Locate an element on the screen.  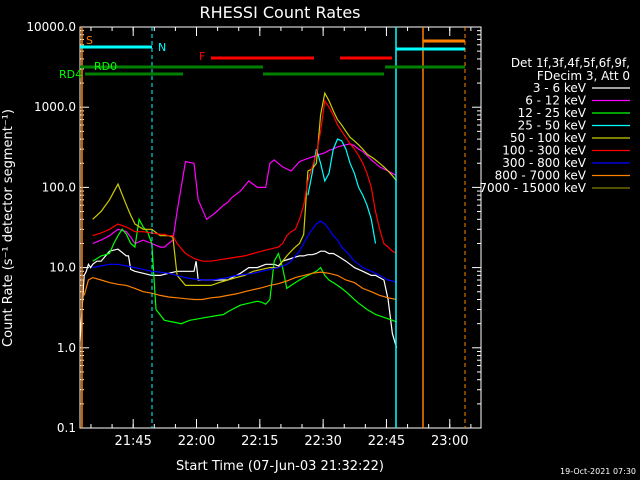
x-tick-label: 22:00 is located at coordinates (196, 441).